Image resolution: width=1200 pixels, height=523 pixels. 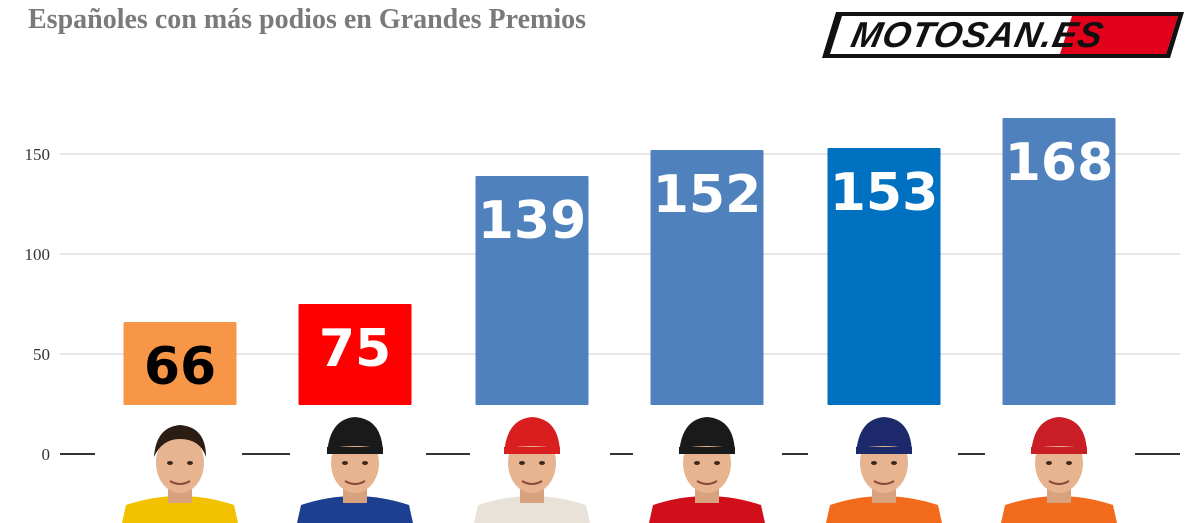 What do you see at coordinates (707, 195) in the screenshot?
I see `bar-value-label: 152` at bounding box center [707, 195].